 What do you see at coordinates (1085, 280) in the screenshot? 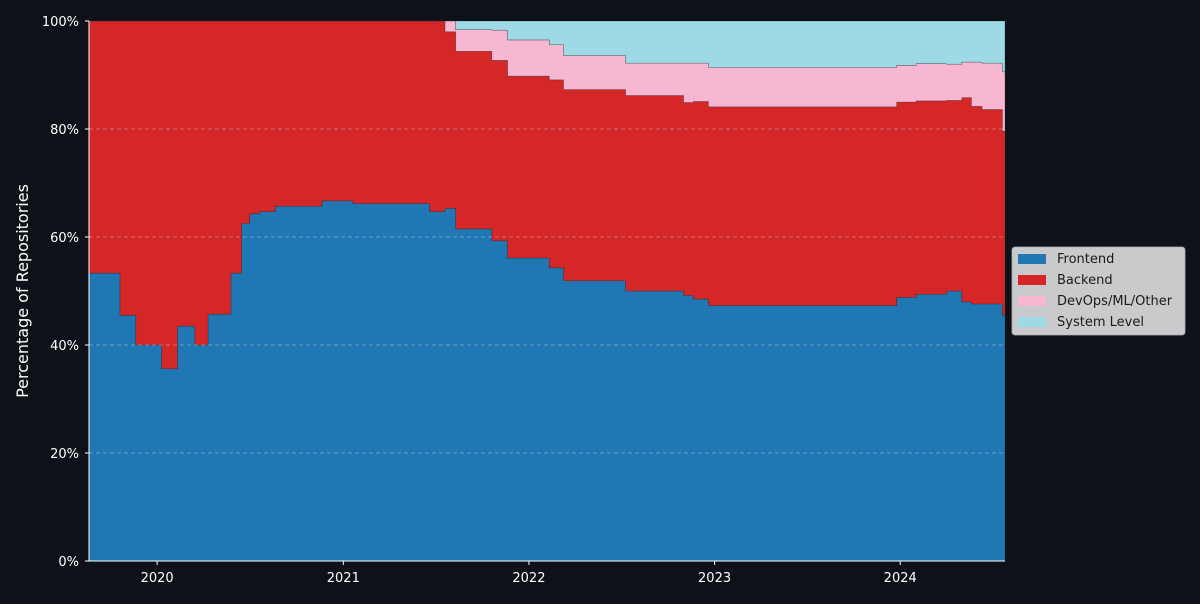
I see `legend-label: Backend` at bounding box center [1085, 280].